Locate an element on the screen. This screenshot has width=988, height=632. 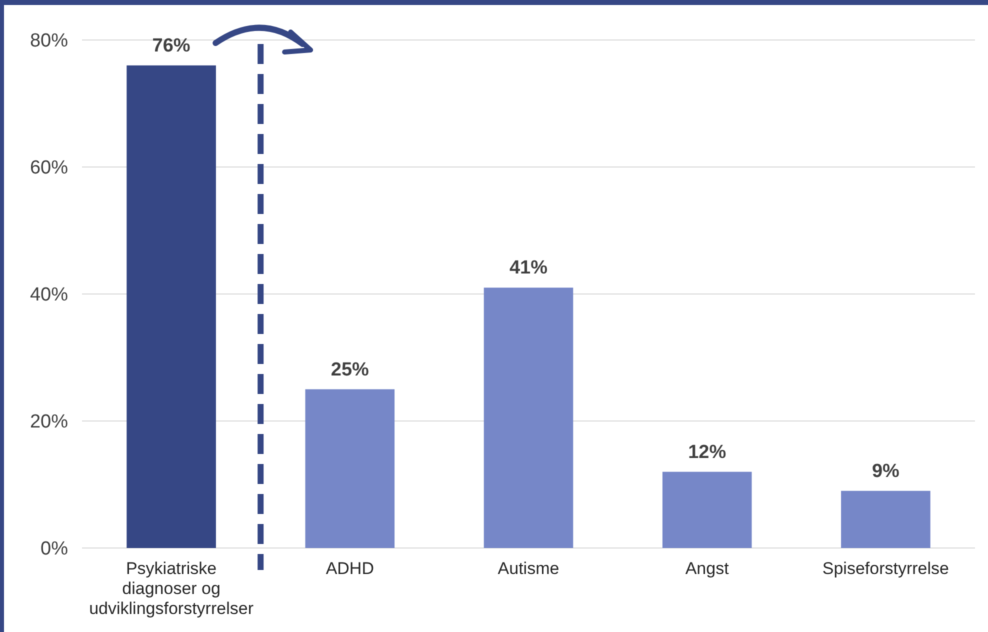
x-tick-label: Autisme is located at coordinates (529, 568).